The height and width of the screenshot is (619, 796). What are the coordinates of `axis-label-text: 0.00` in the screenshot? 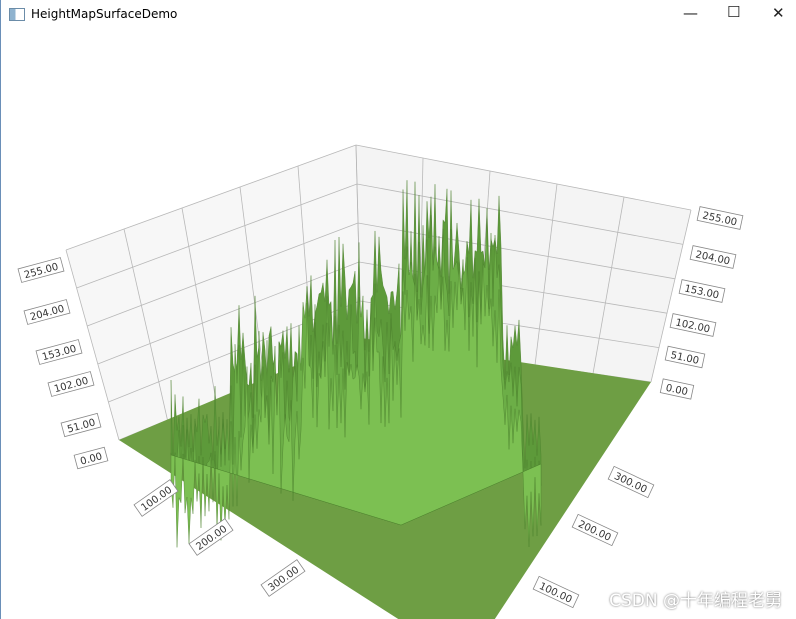 It's located at (677, 390).